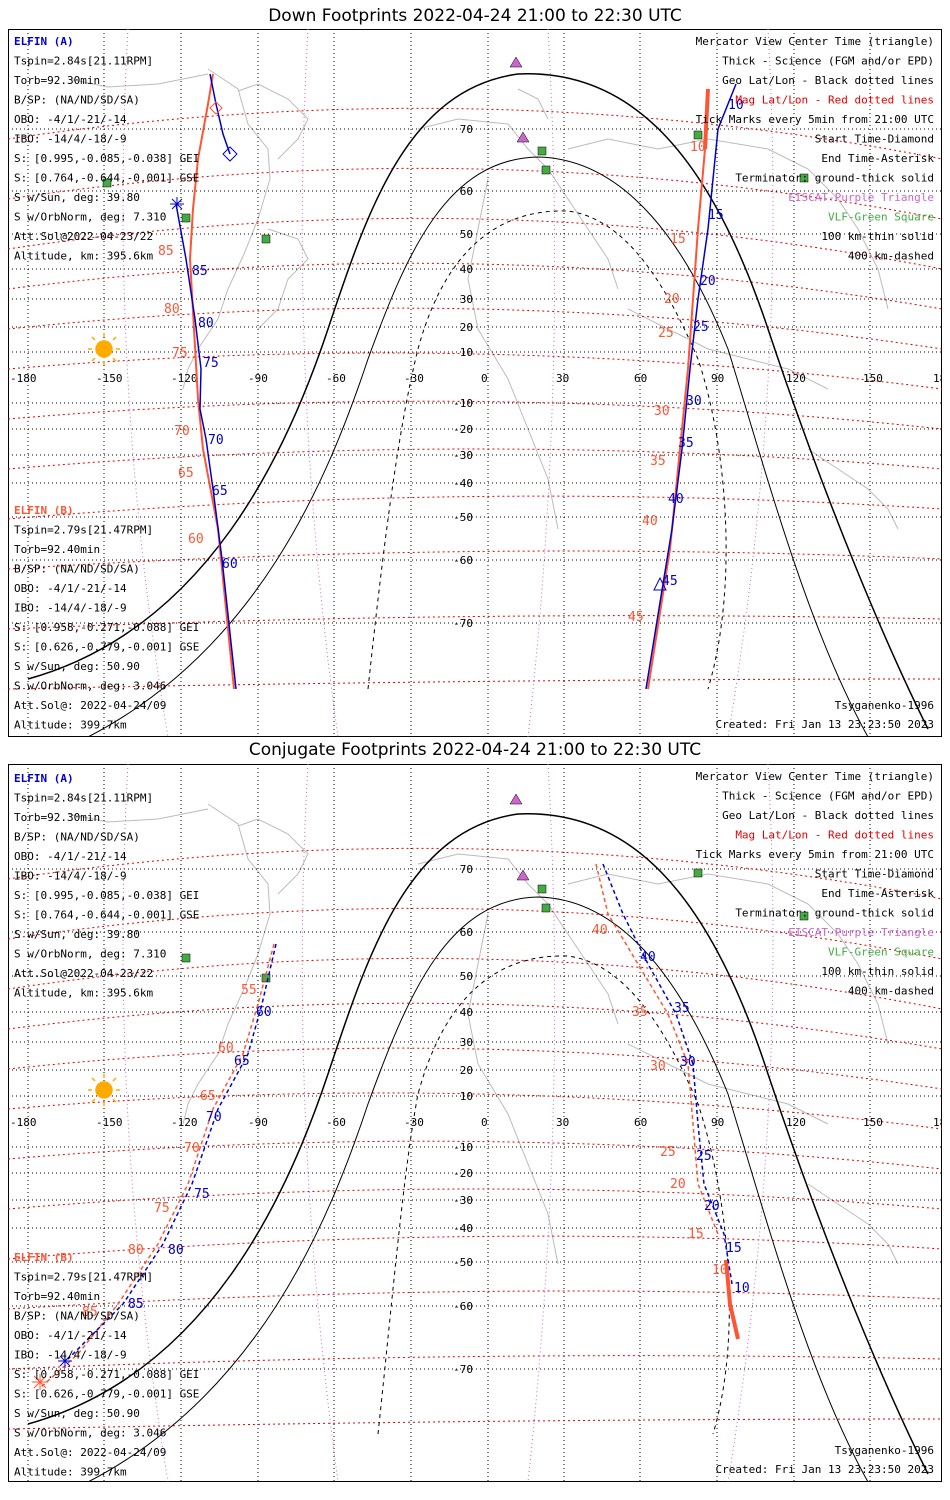 This screenshot has height=1500, width=950. Describe the element at coordinates (463, 1119) in the screenshot. I see `lat-labels: 70 60 50 40 30 20 10 -10 -20 -30 -40 -50 -60 -70` at that location.